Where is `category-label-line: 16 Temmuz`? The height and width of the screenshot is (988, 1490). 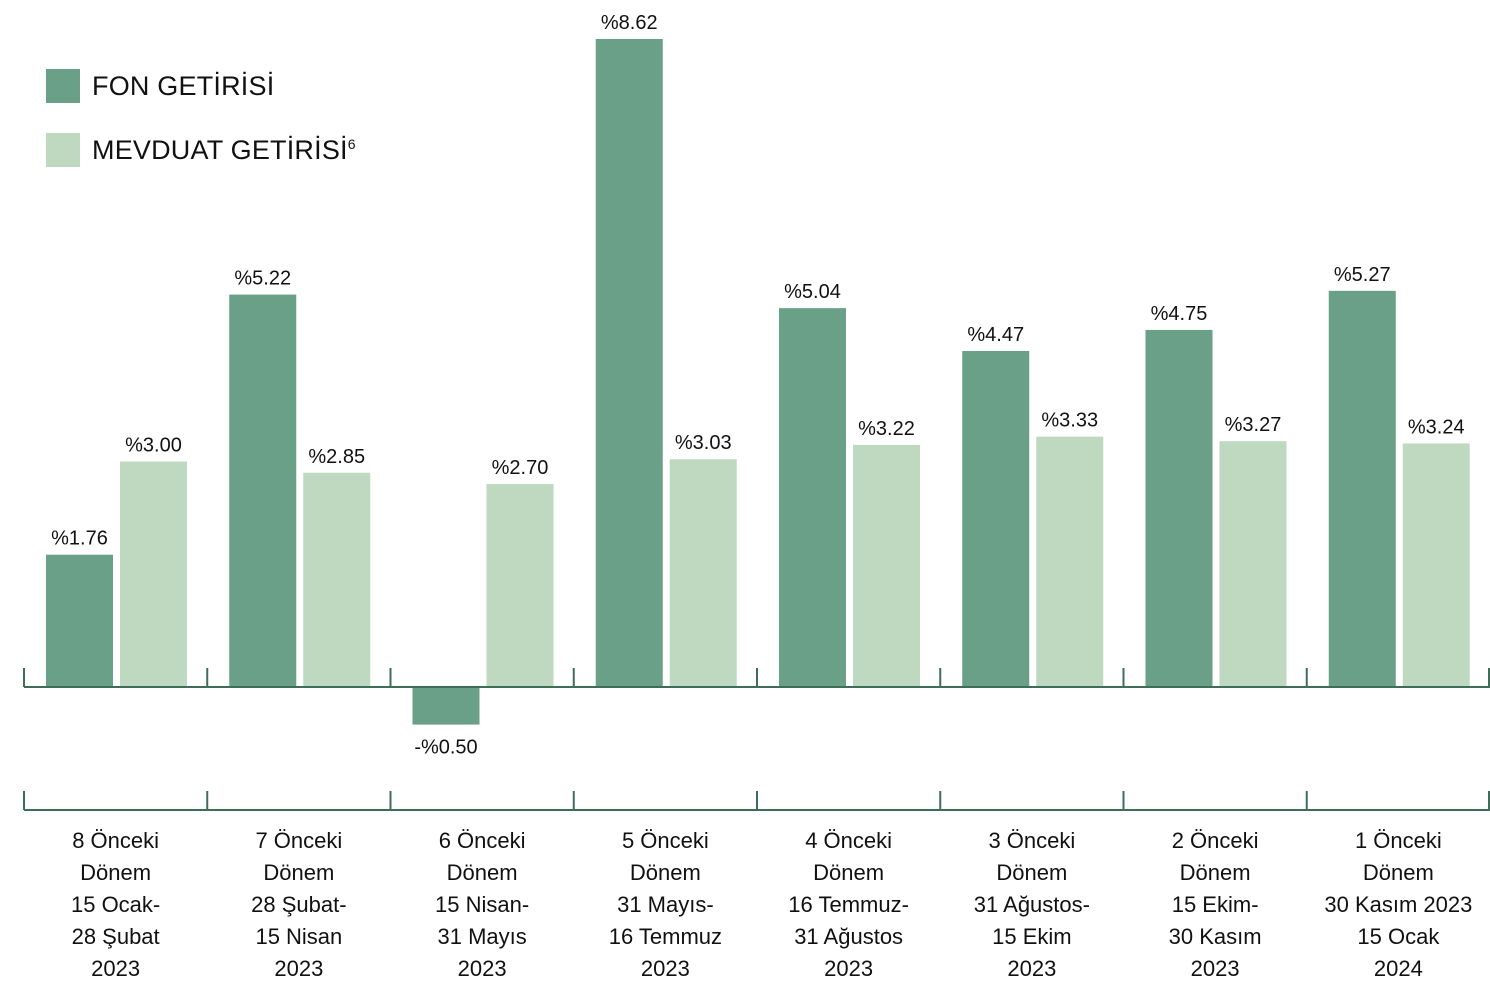 category-label-line: 16 Temmuz is located at coordinates (665, 936).